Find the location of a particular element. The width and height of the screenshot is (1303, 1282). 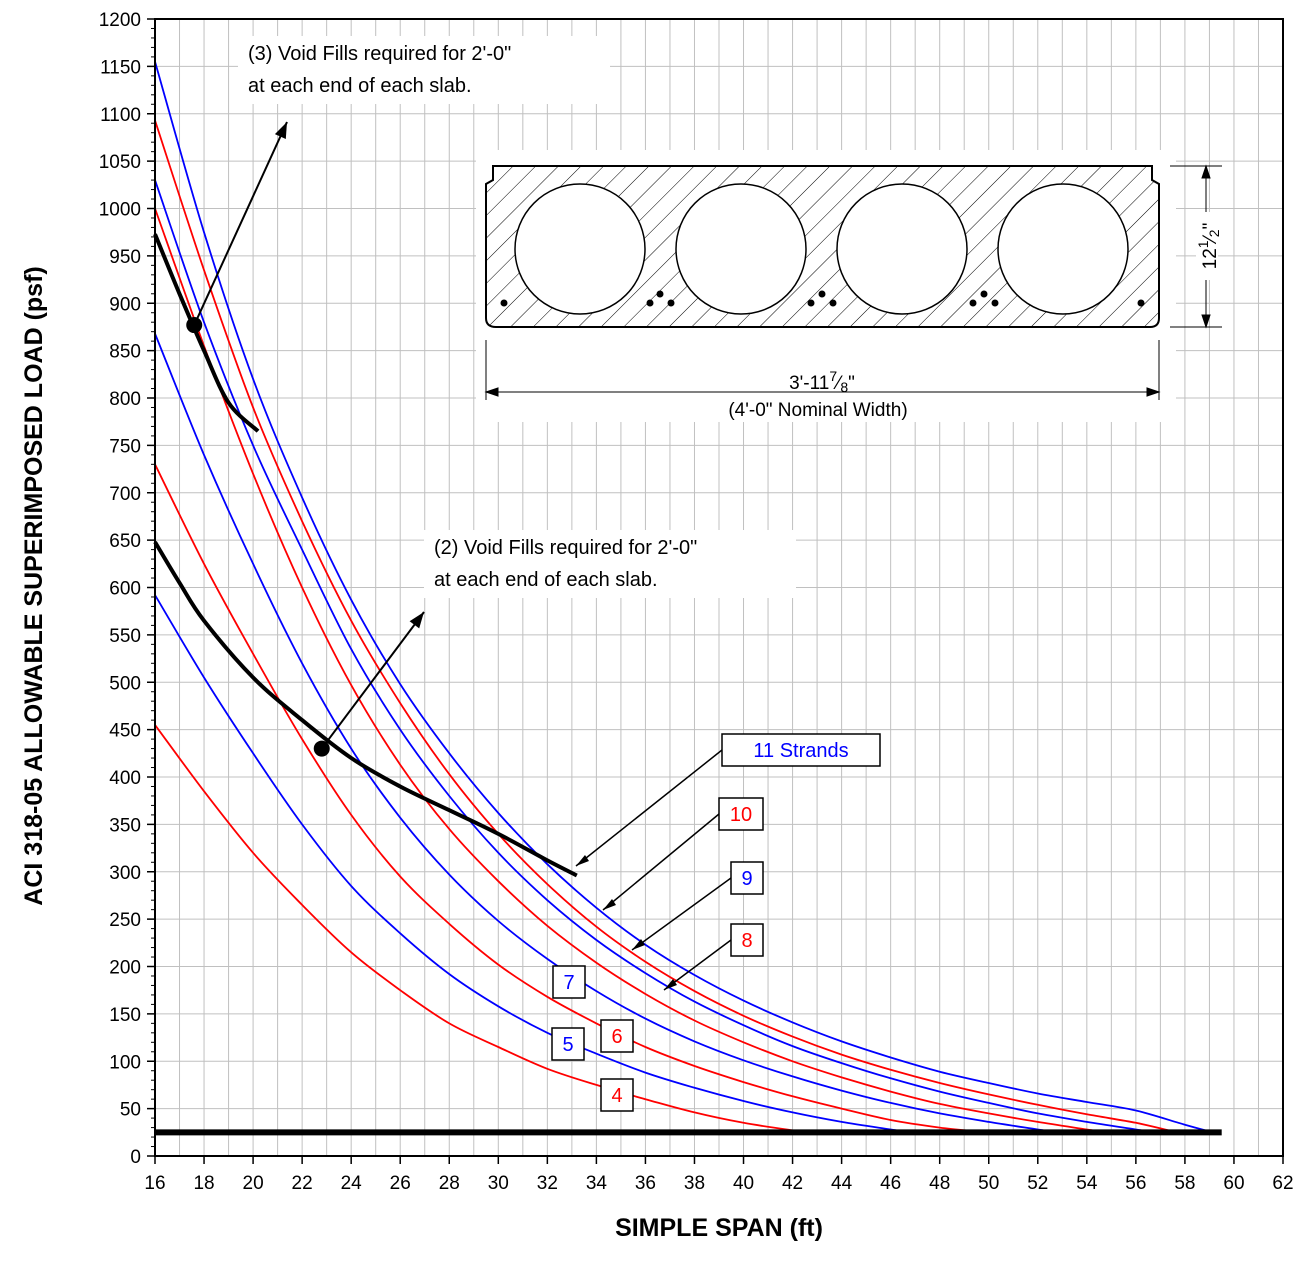

x-axis-title: SIMPLE SPAN (ft) is located at coordinates (719, 1228).